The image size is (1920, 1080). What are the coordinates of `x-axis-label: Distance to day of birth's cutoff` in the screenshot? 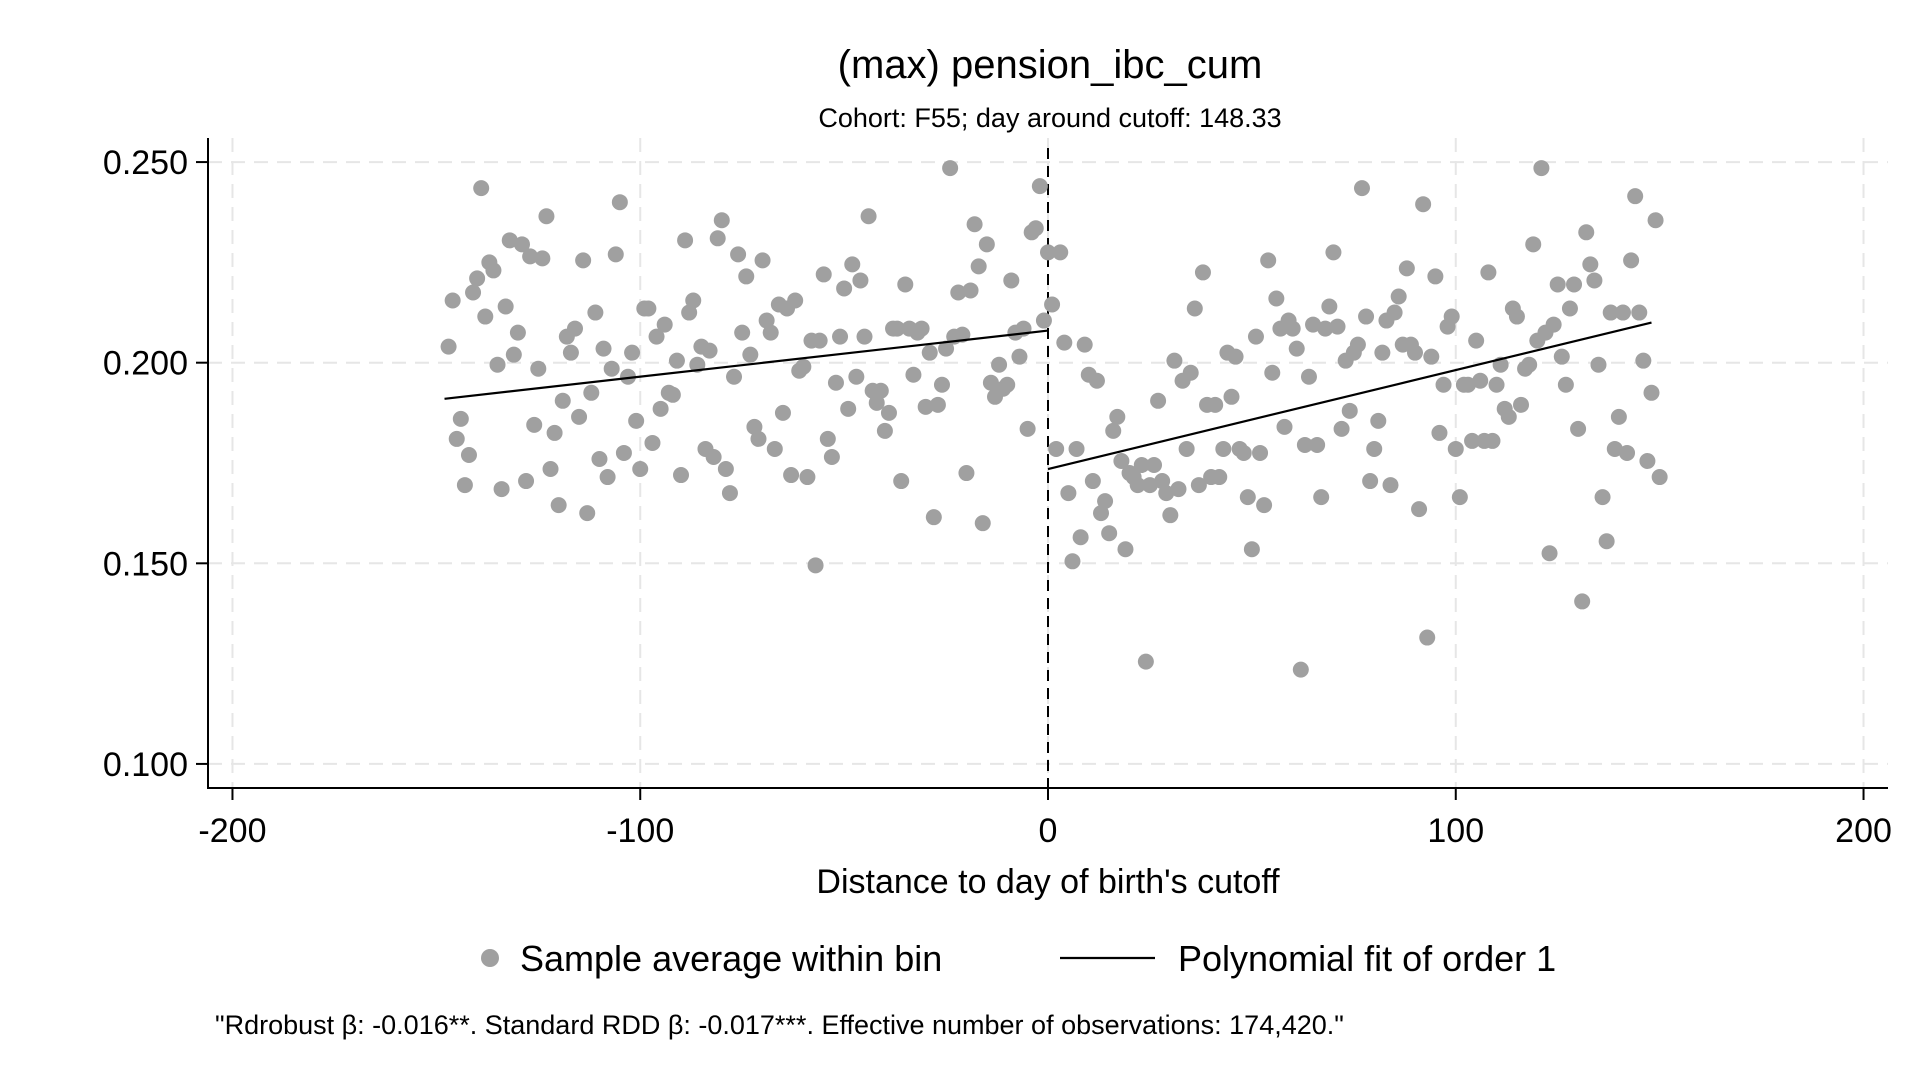 It's located at (1048, 882).